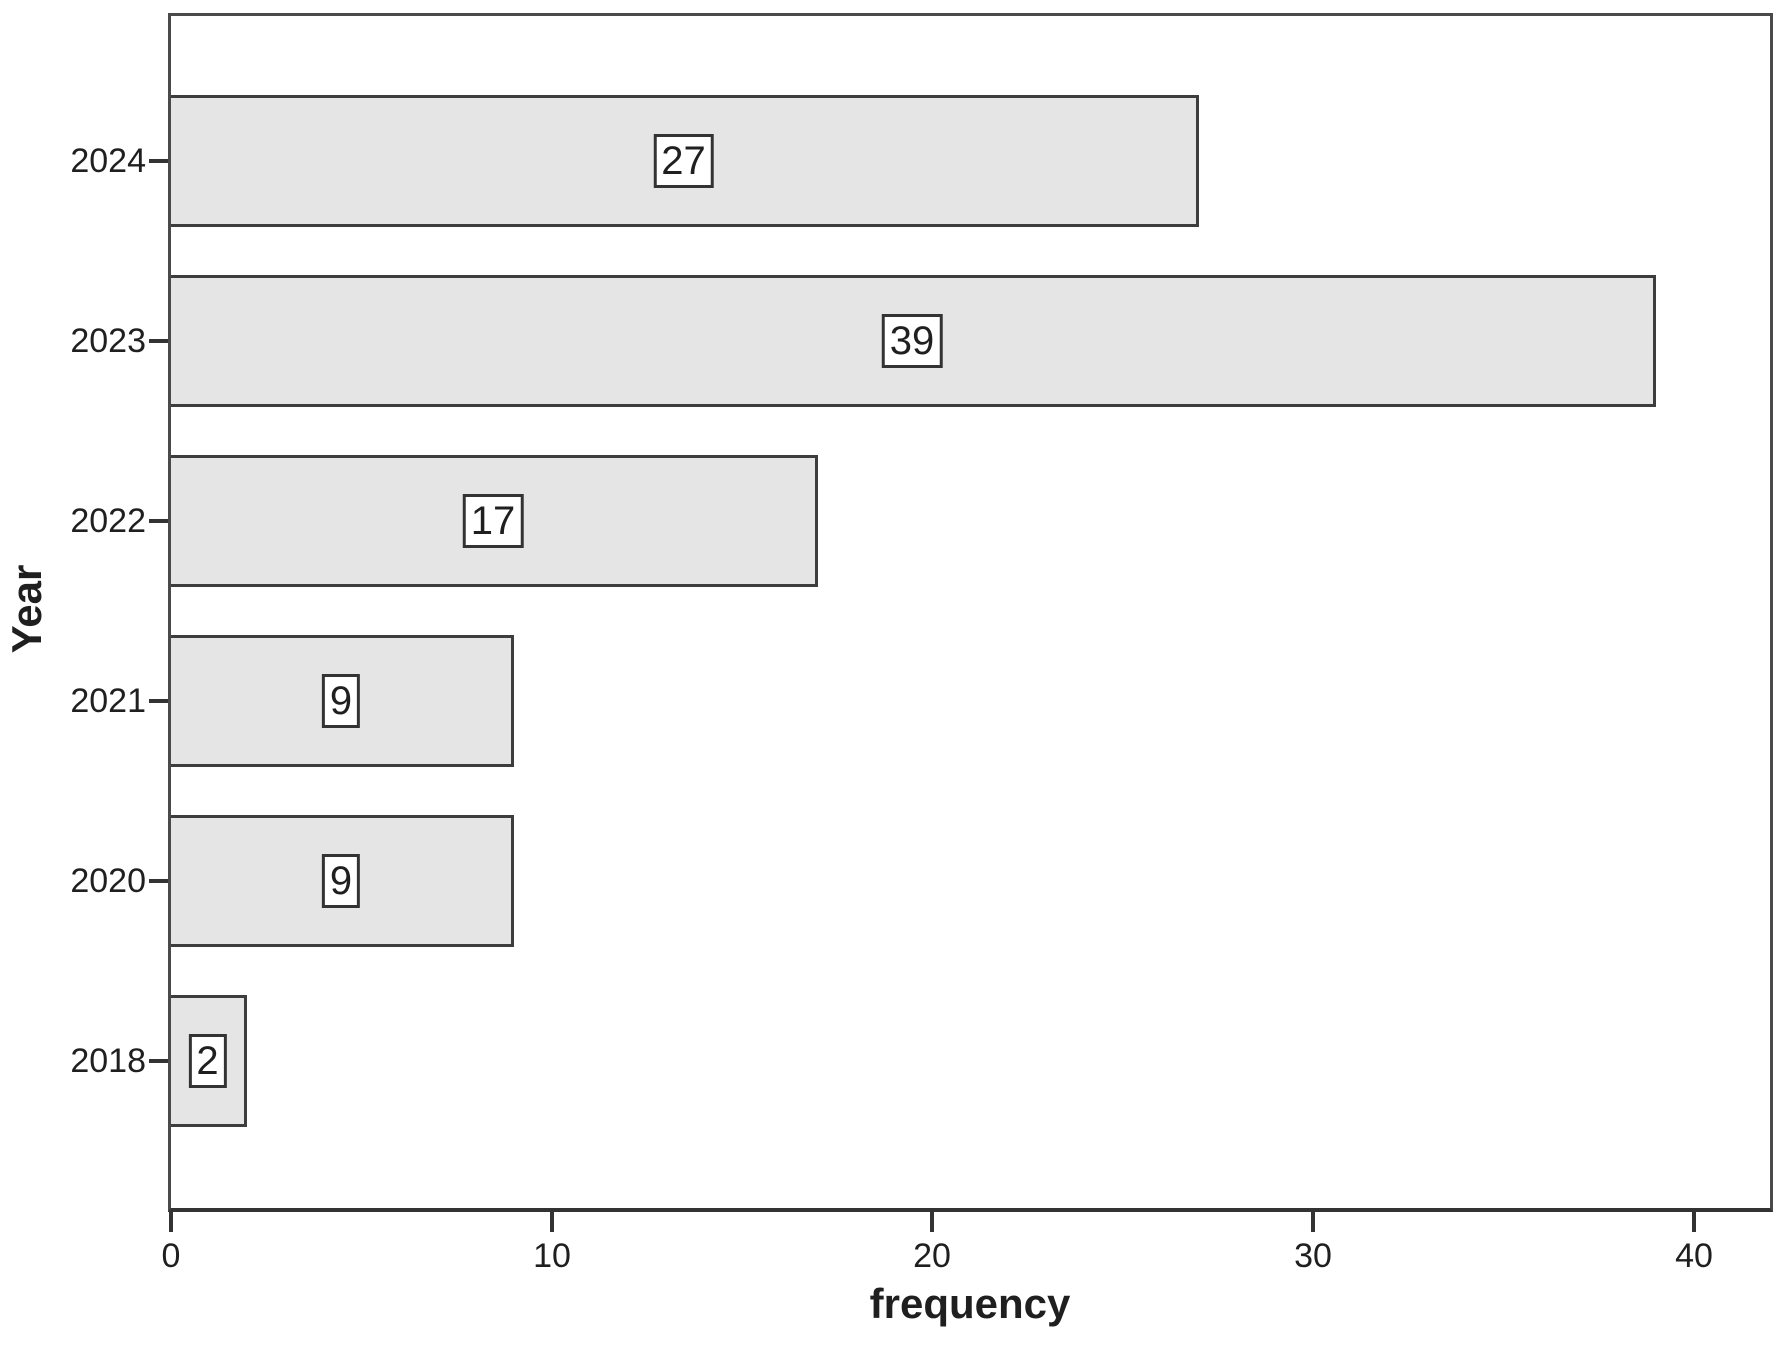  I want to click on bar-2021: 9, so click(342, 701).